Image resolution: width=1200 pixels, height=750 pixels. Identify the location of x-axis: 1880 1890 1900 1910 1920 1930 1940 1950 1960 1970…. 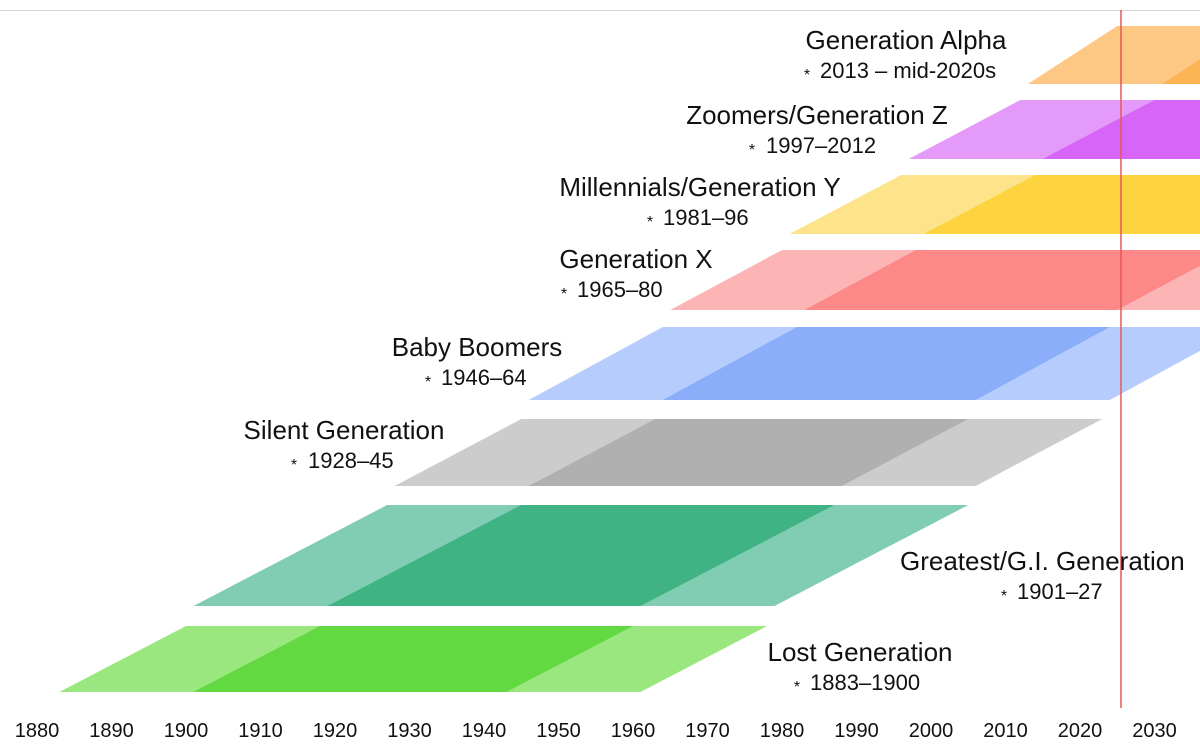
(596, 731).